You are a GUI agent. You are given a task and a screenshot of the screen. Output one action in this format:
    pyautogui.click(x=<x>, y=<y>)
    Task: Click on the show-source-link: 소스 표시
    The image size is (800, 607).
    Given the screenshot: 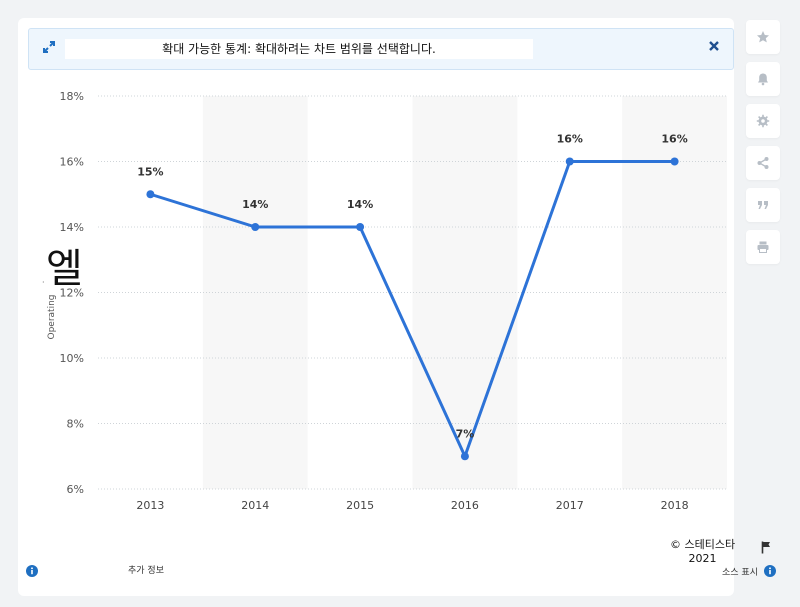 What is the action you would take?
    pyautogui.click(x=740, y=573)
    